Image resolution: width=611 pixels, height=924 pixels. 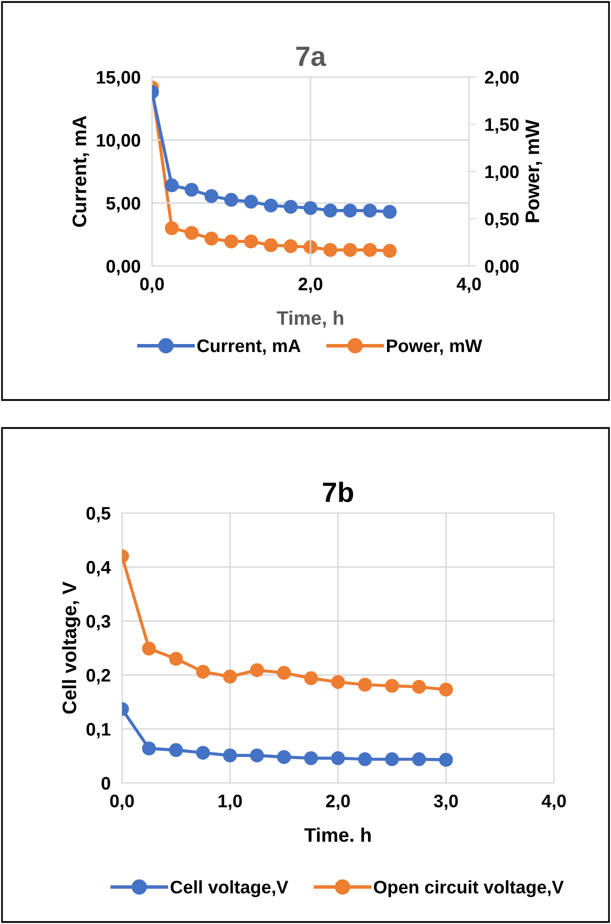 What do you see at coordinates (501, 220) in the screenshot?
I see `y2-tick-label: 0,50` at bounding box center [501, 220].